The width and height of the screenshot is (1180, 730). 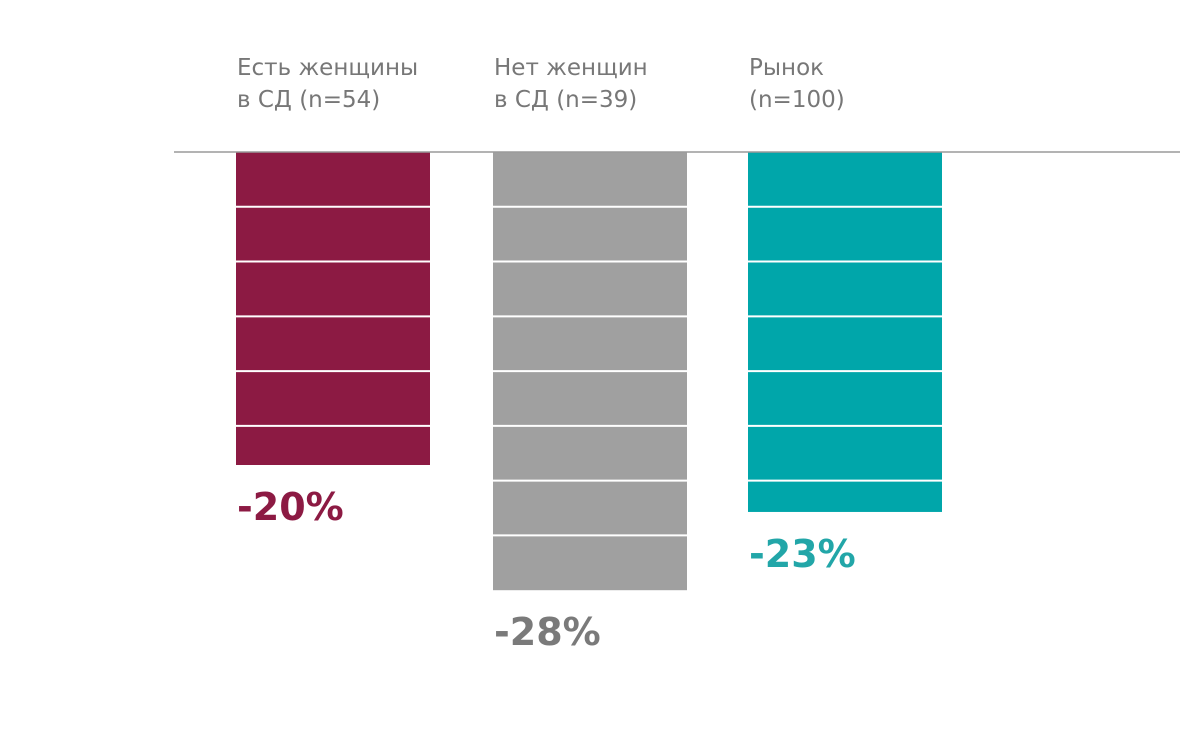 What do you see at coordinates (565, 100) in the screenshot?
I see `category-label-line: в СД (n=39)` at bounding box center [565, 100].